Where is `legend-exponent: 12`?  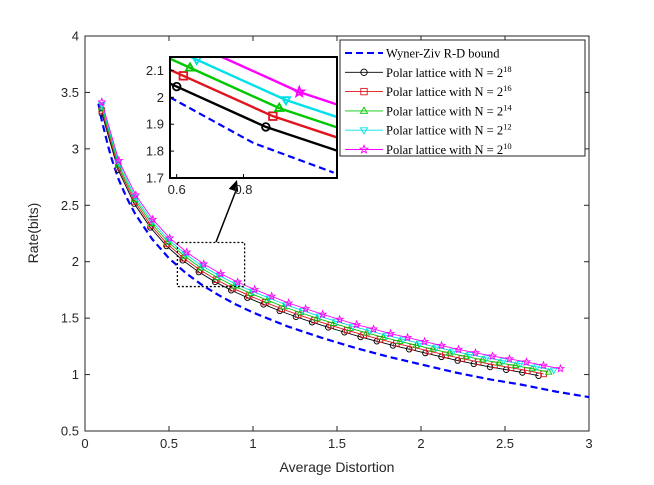
legend-exponent: 12 is located at coordinates (507, 127).